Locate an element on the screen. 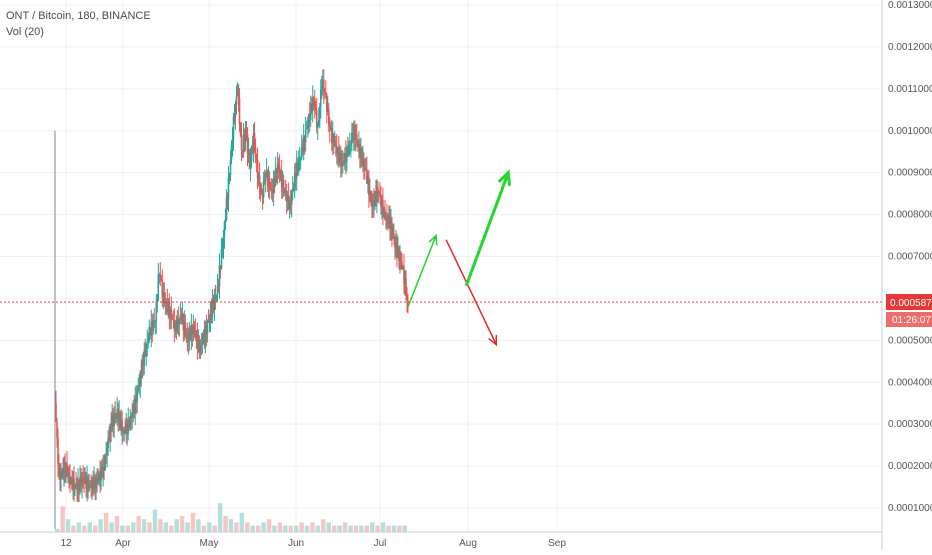 The width and height of the screenshot is (932, 555). bar-countdown: 01:26:07 is located at coordinates (911, 320).